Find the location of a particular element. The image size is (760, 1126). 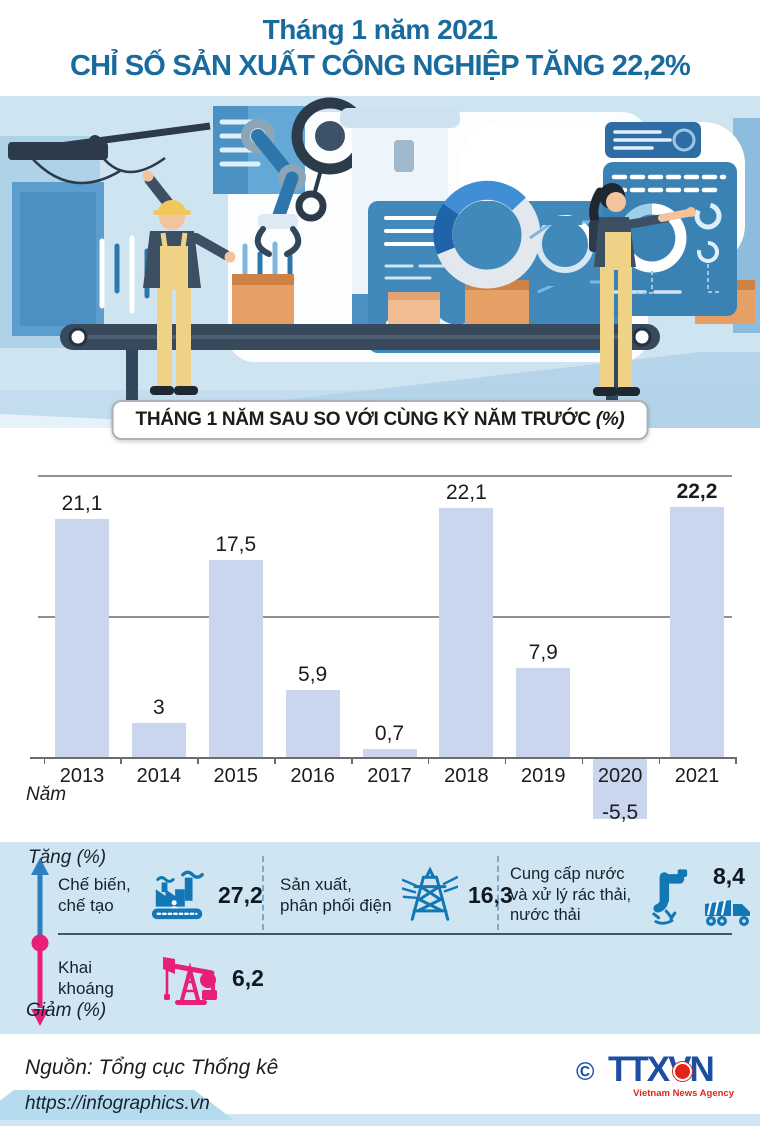

sector-item-electricity: Sản xuất, phân phối điện 16,3 is located at coordinates (396, 895).